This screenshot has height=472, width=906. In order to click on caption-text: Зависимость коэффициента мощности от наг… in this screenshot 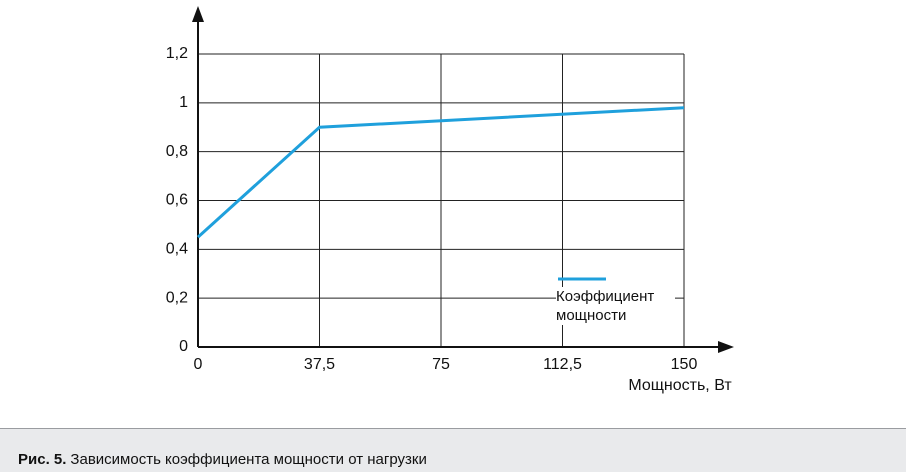, I will do `click(248, 459)`.